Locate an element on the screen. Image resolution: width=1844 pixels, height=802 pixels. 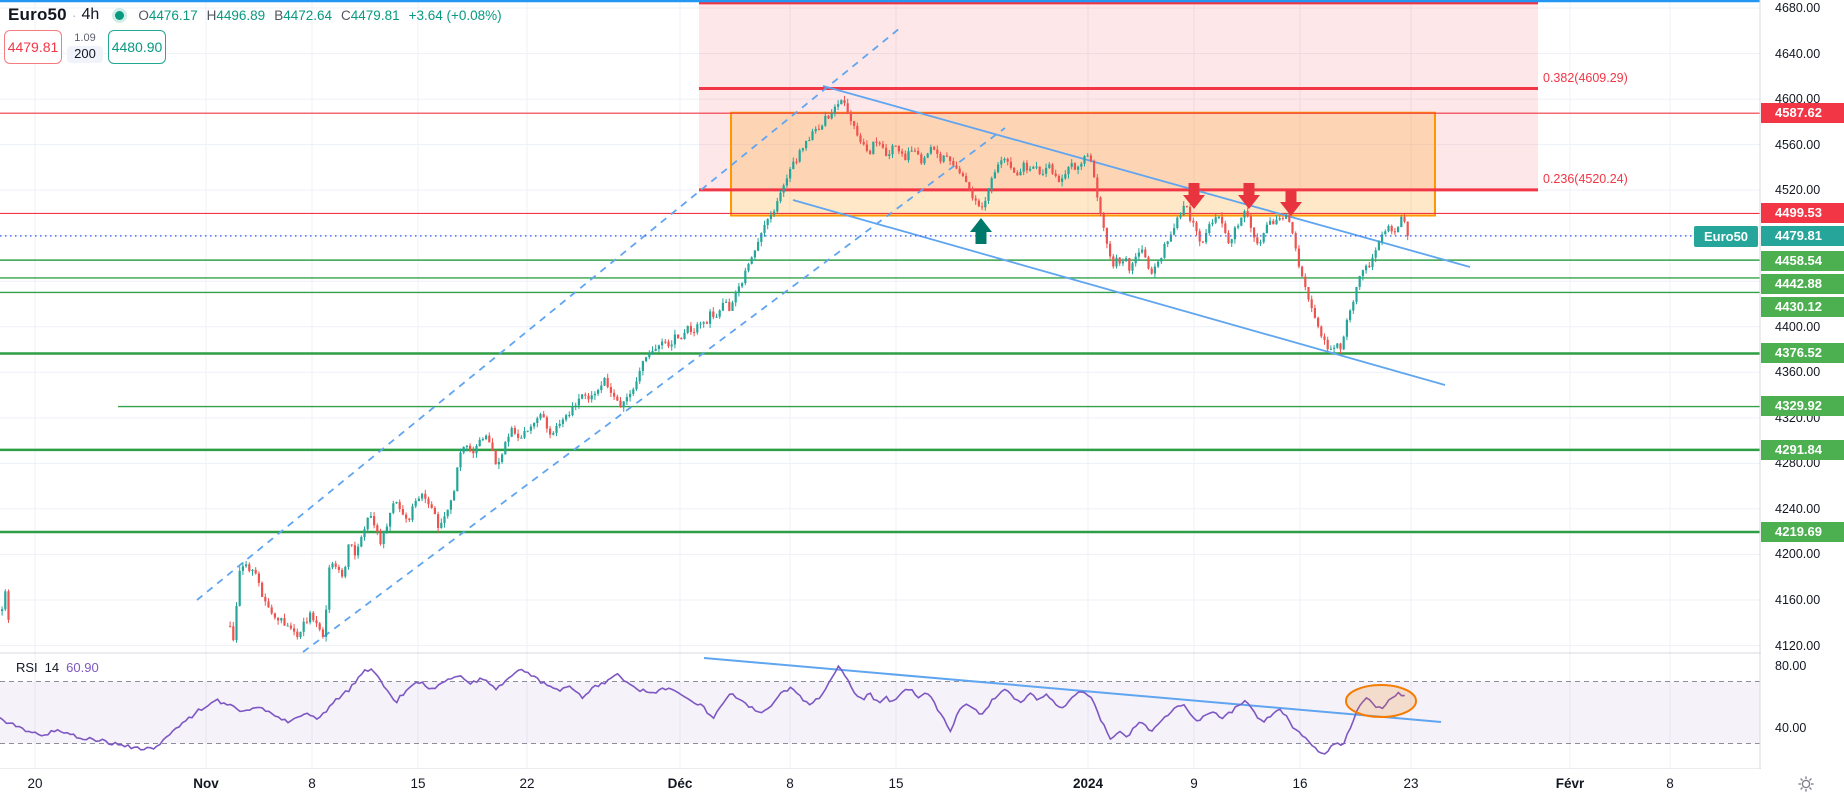
price-level-badge: 4499.53 is located at coordinates (1802, 213).